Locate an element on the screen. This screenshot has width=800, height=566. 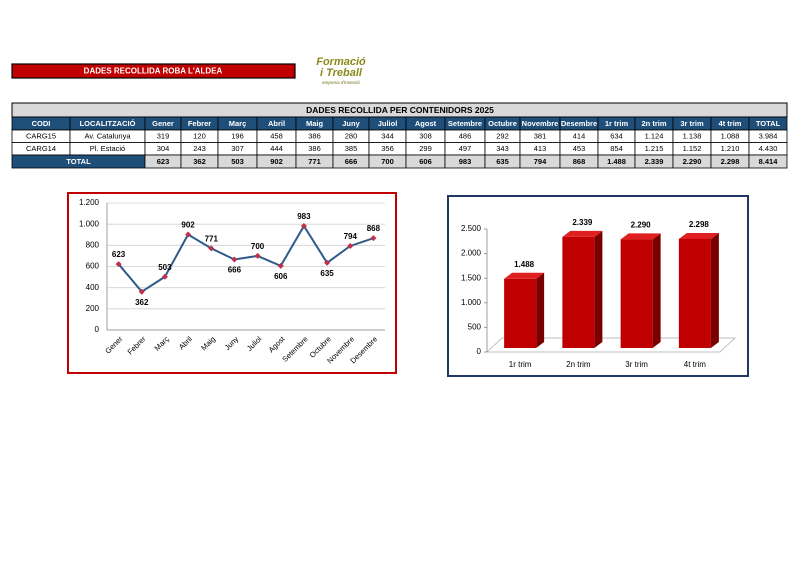
y-tick-label: 800 is located at coordinates (93, 244).